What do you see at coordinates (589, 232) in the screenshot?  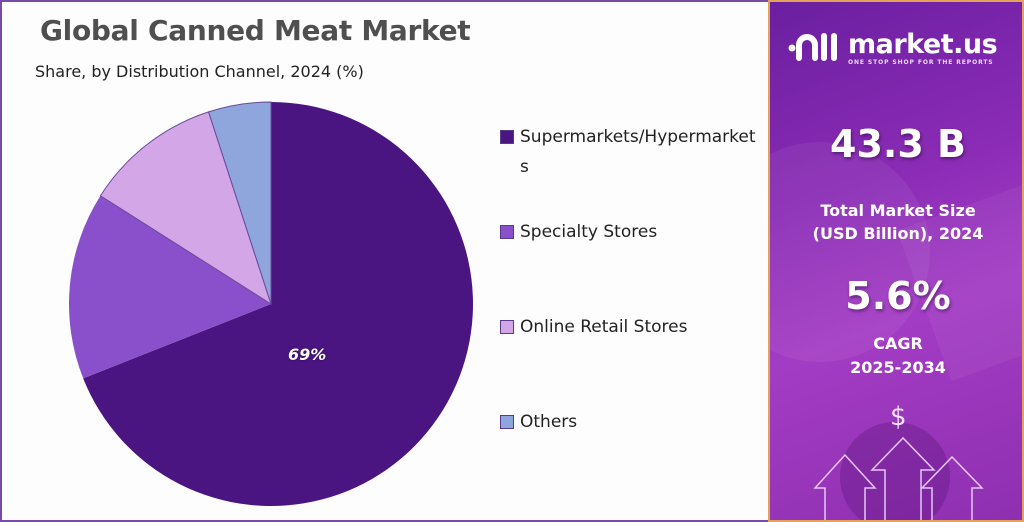 I see `legend-label: Specialty Stores` at bounding box center [589, 232].